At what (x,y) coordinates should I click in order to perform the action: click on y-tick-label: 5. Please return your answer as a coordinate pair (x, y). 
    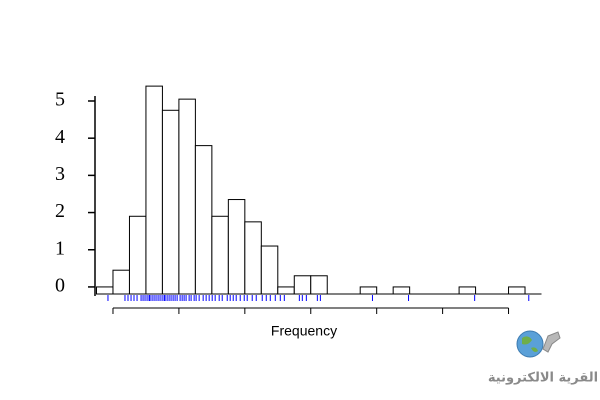
    Looking at the image, I should click on (60, 100).